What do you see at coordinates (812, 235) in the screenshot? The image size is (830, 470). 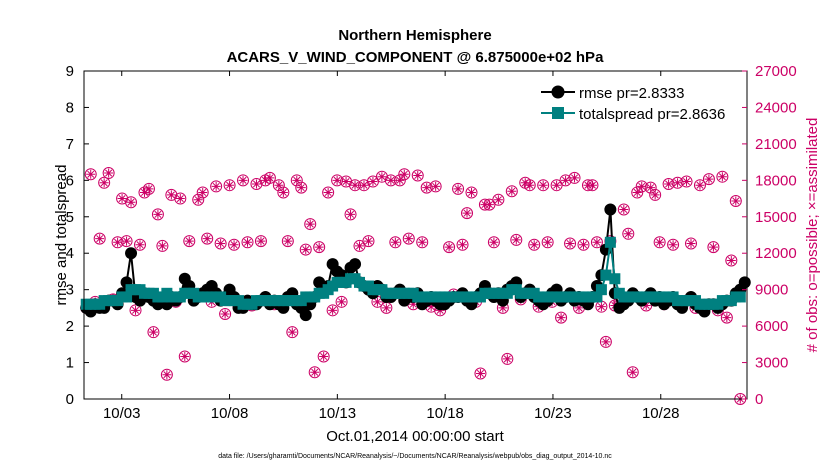 I see `y-axis-label-right: # of obs: o=possible; ×=assimilated` at bounding box center [812, 235].